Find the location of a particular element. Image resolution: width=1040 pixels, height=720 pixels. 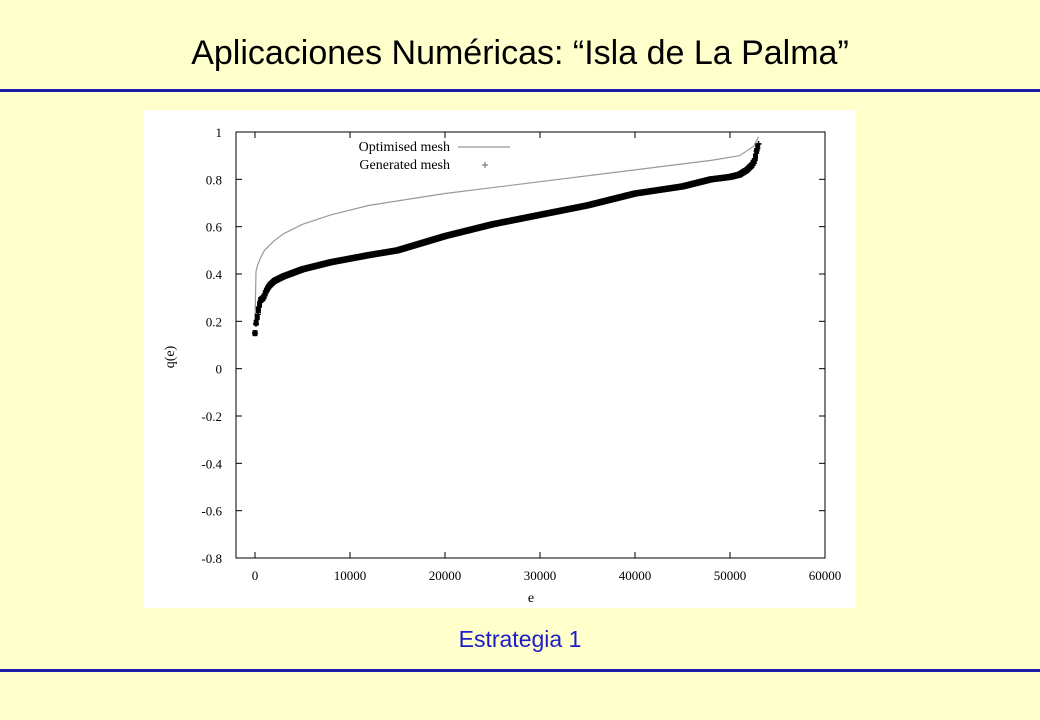

legend-label: Generated mesh is located at coordinates (404, 165).